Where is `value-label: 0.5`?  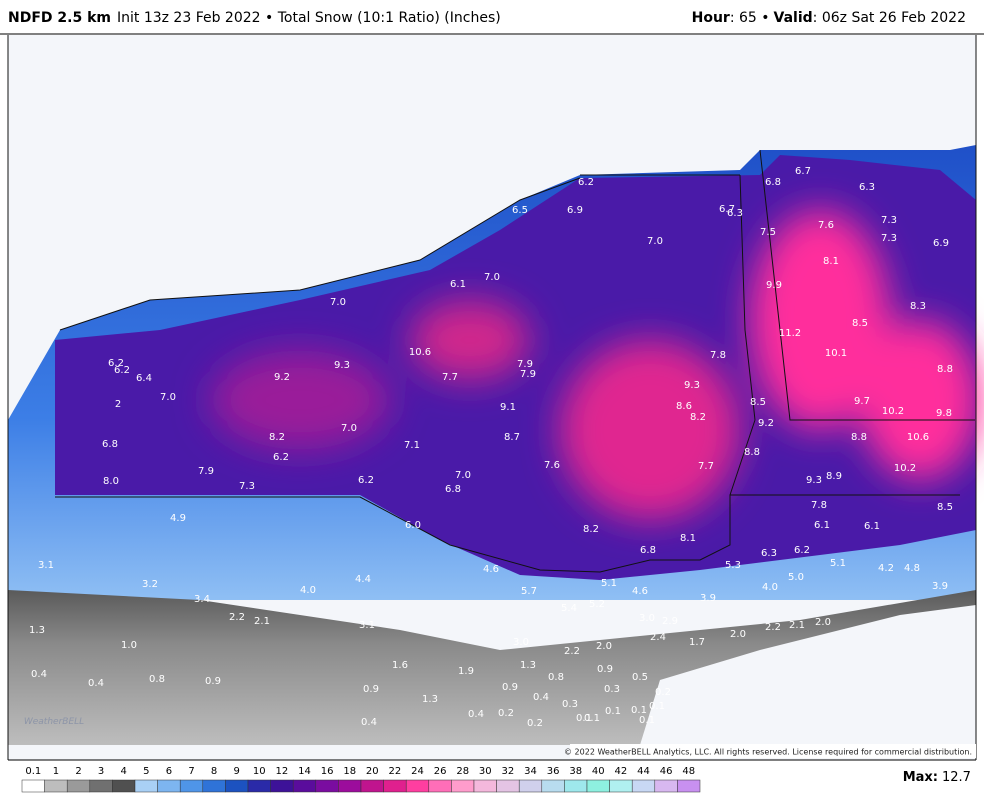 value-label: 0.5 is located at coordinates (640, 677).